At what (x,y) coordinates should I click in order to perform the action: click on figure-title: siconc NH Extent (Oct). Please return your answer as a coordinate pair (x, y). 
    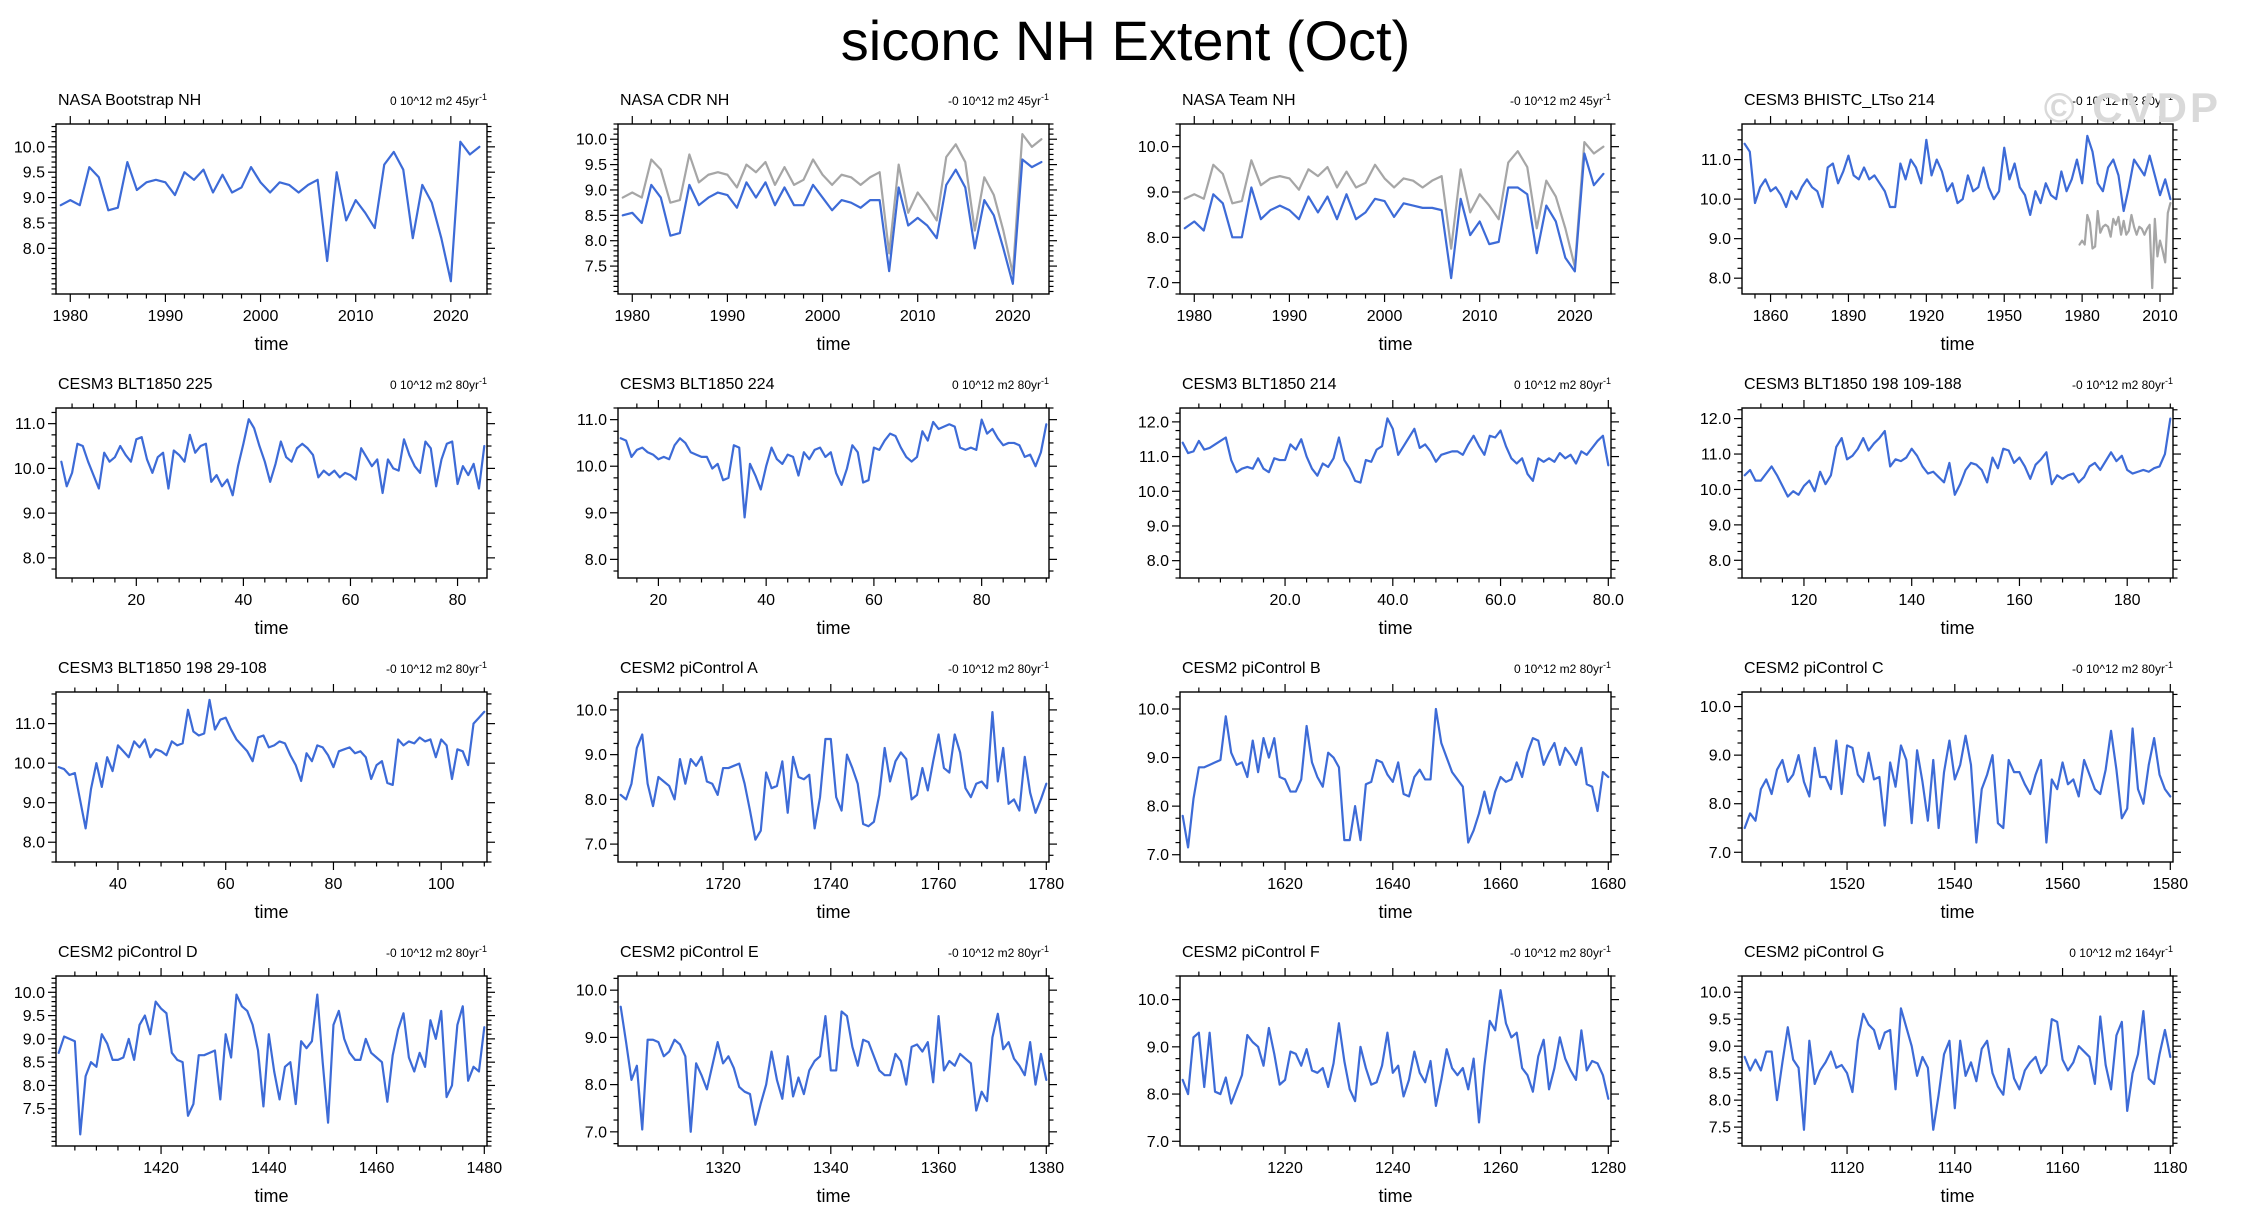
    Looking at the image, I should click on (1125, 40).